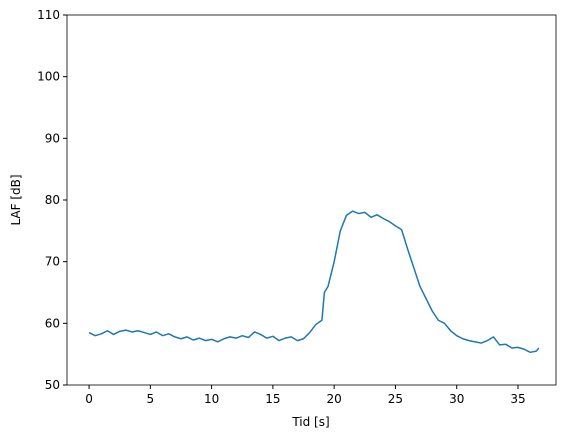 The image size is (571, 442). Describe the element at coordinates (151, 399) in the screenshot. I see `x-tick-label: 5` at that location.